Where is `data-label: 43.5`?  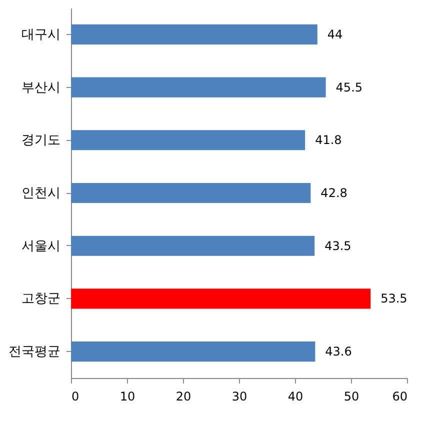 data-label: 43.5 is located at coordinates (338, 245).